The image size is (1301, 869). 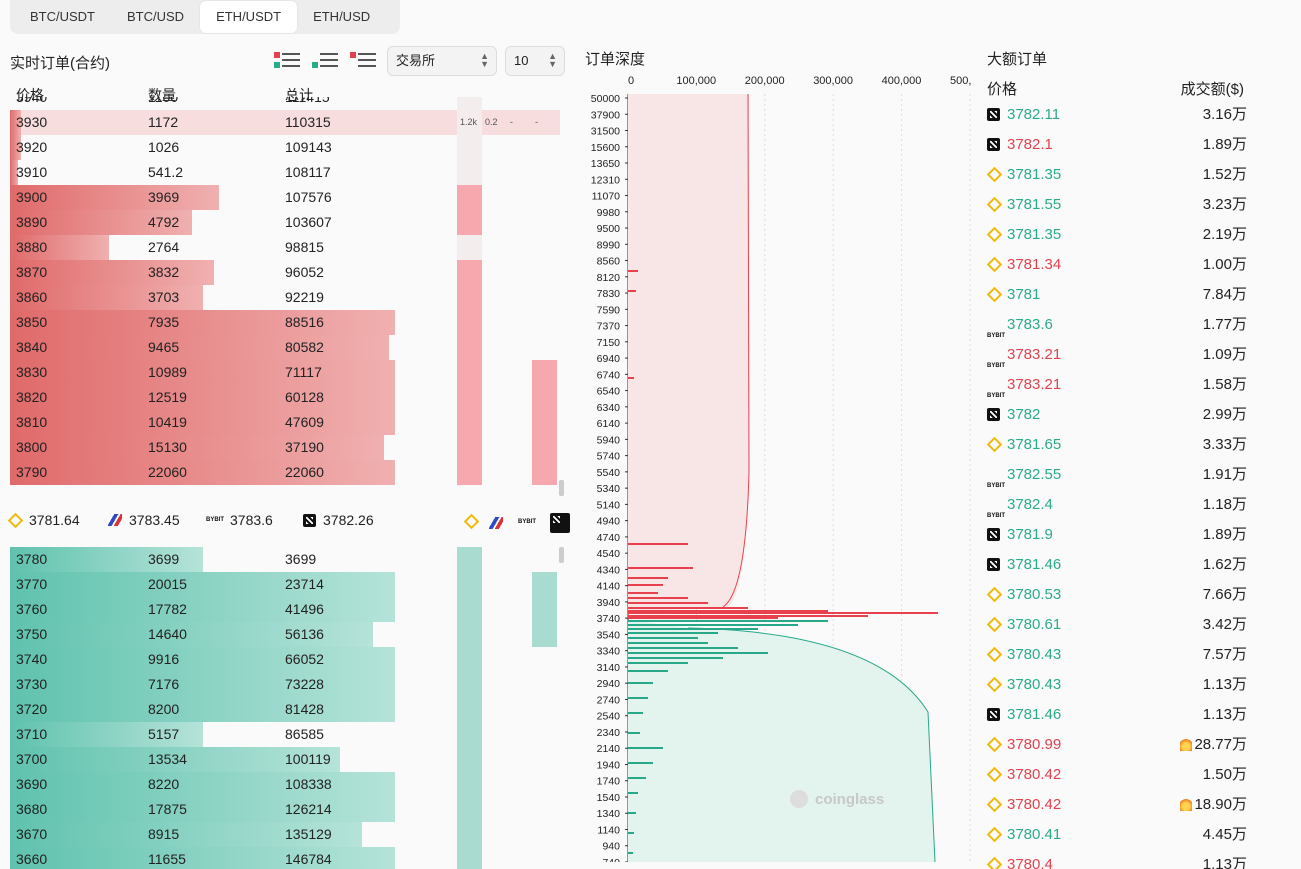 What do you see at coordinates (285, 784) in the screenshot?
I see `bid-row: 3690 8220 108338` at bounding box center [285, 784].